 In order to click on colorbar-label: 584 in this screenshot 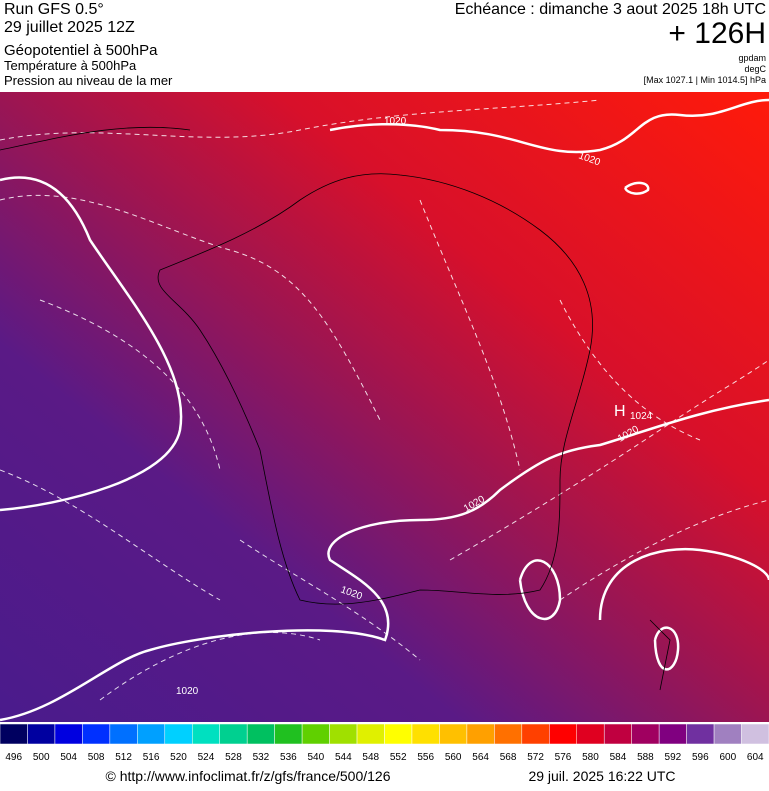, I will do `click(618, 757)`.